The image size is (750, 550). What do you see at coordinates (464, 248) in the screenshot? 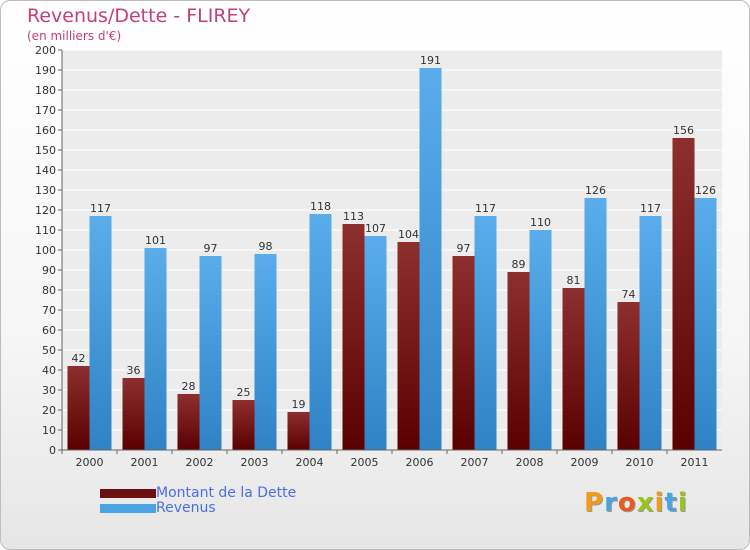
I see `debt-value-label: 97` at bounding box center [464, 248].